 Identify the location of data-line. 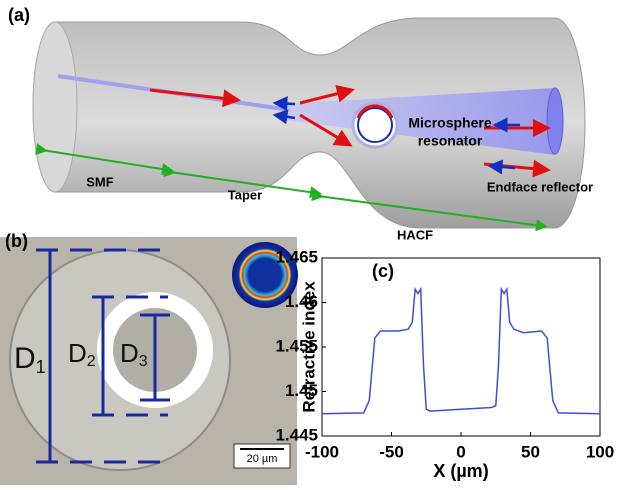
(461, 350).